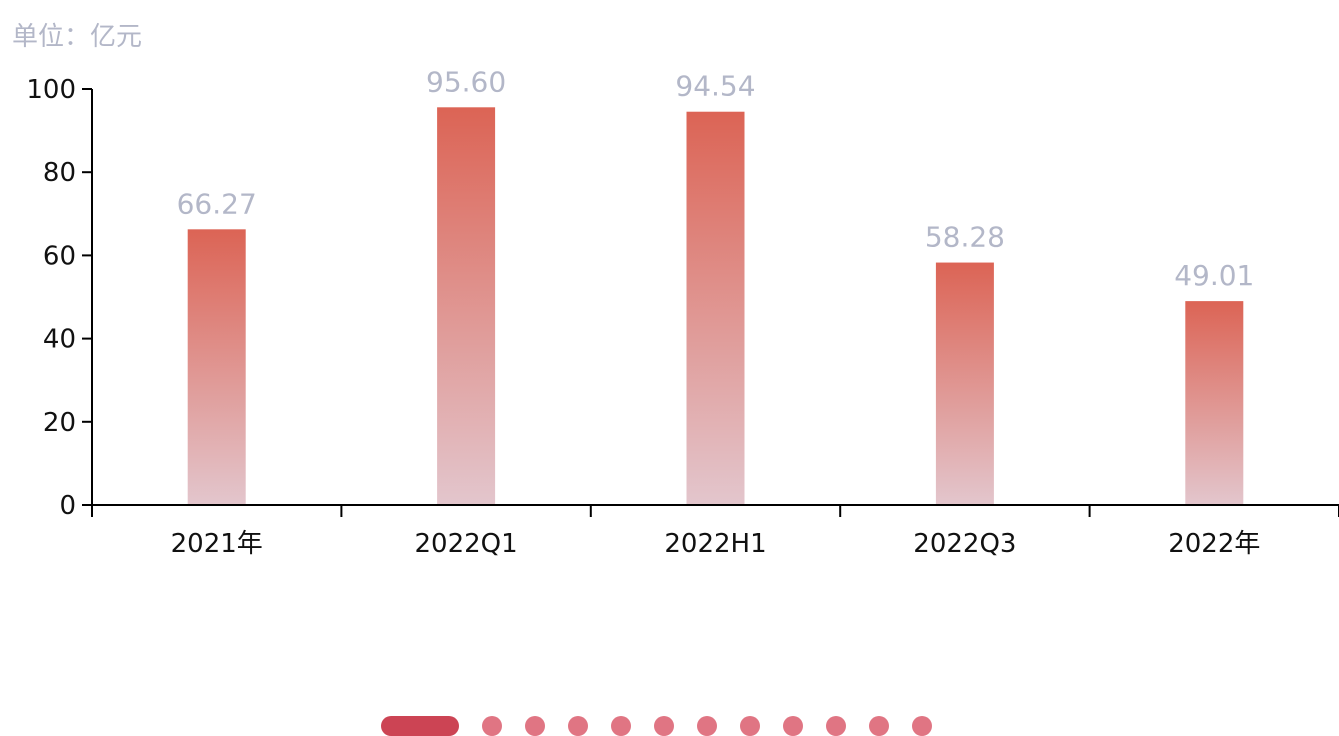 The width and height of the screenshot is (1339, 736). What do you see at coordinates (1214, 544) in the screenshot?
I see `x-category-label: 2022年` at bounding box center [1214, 544].